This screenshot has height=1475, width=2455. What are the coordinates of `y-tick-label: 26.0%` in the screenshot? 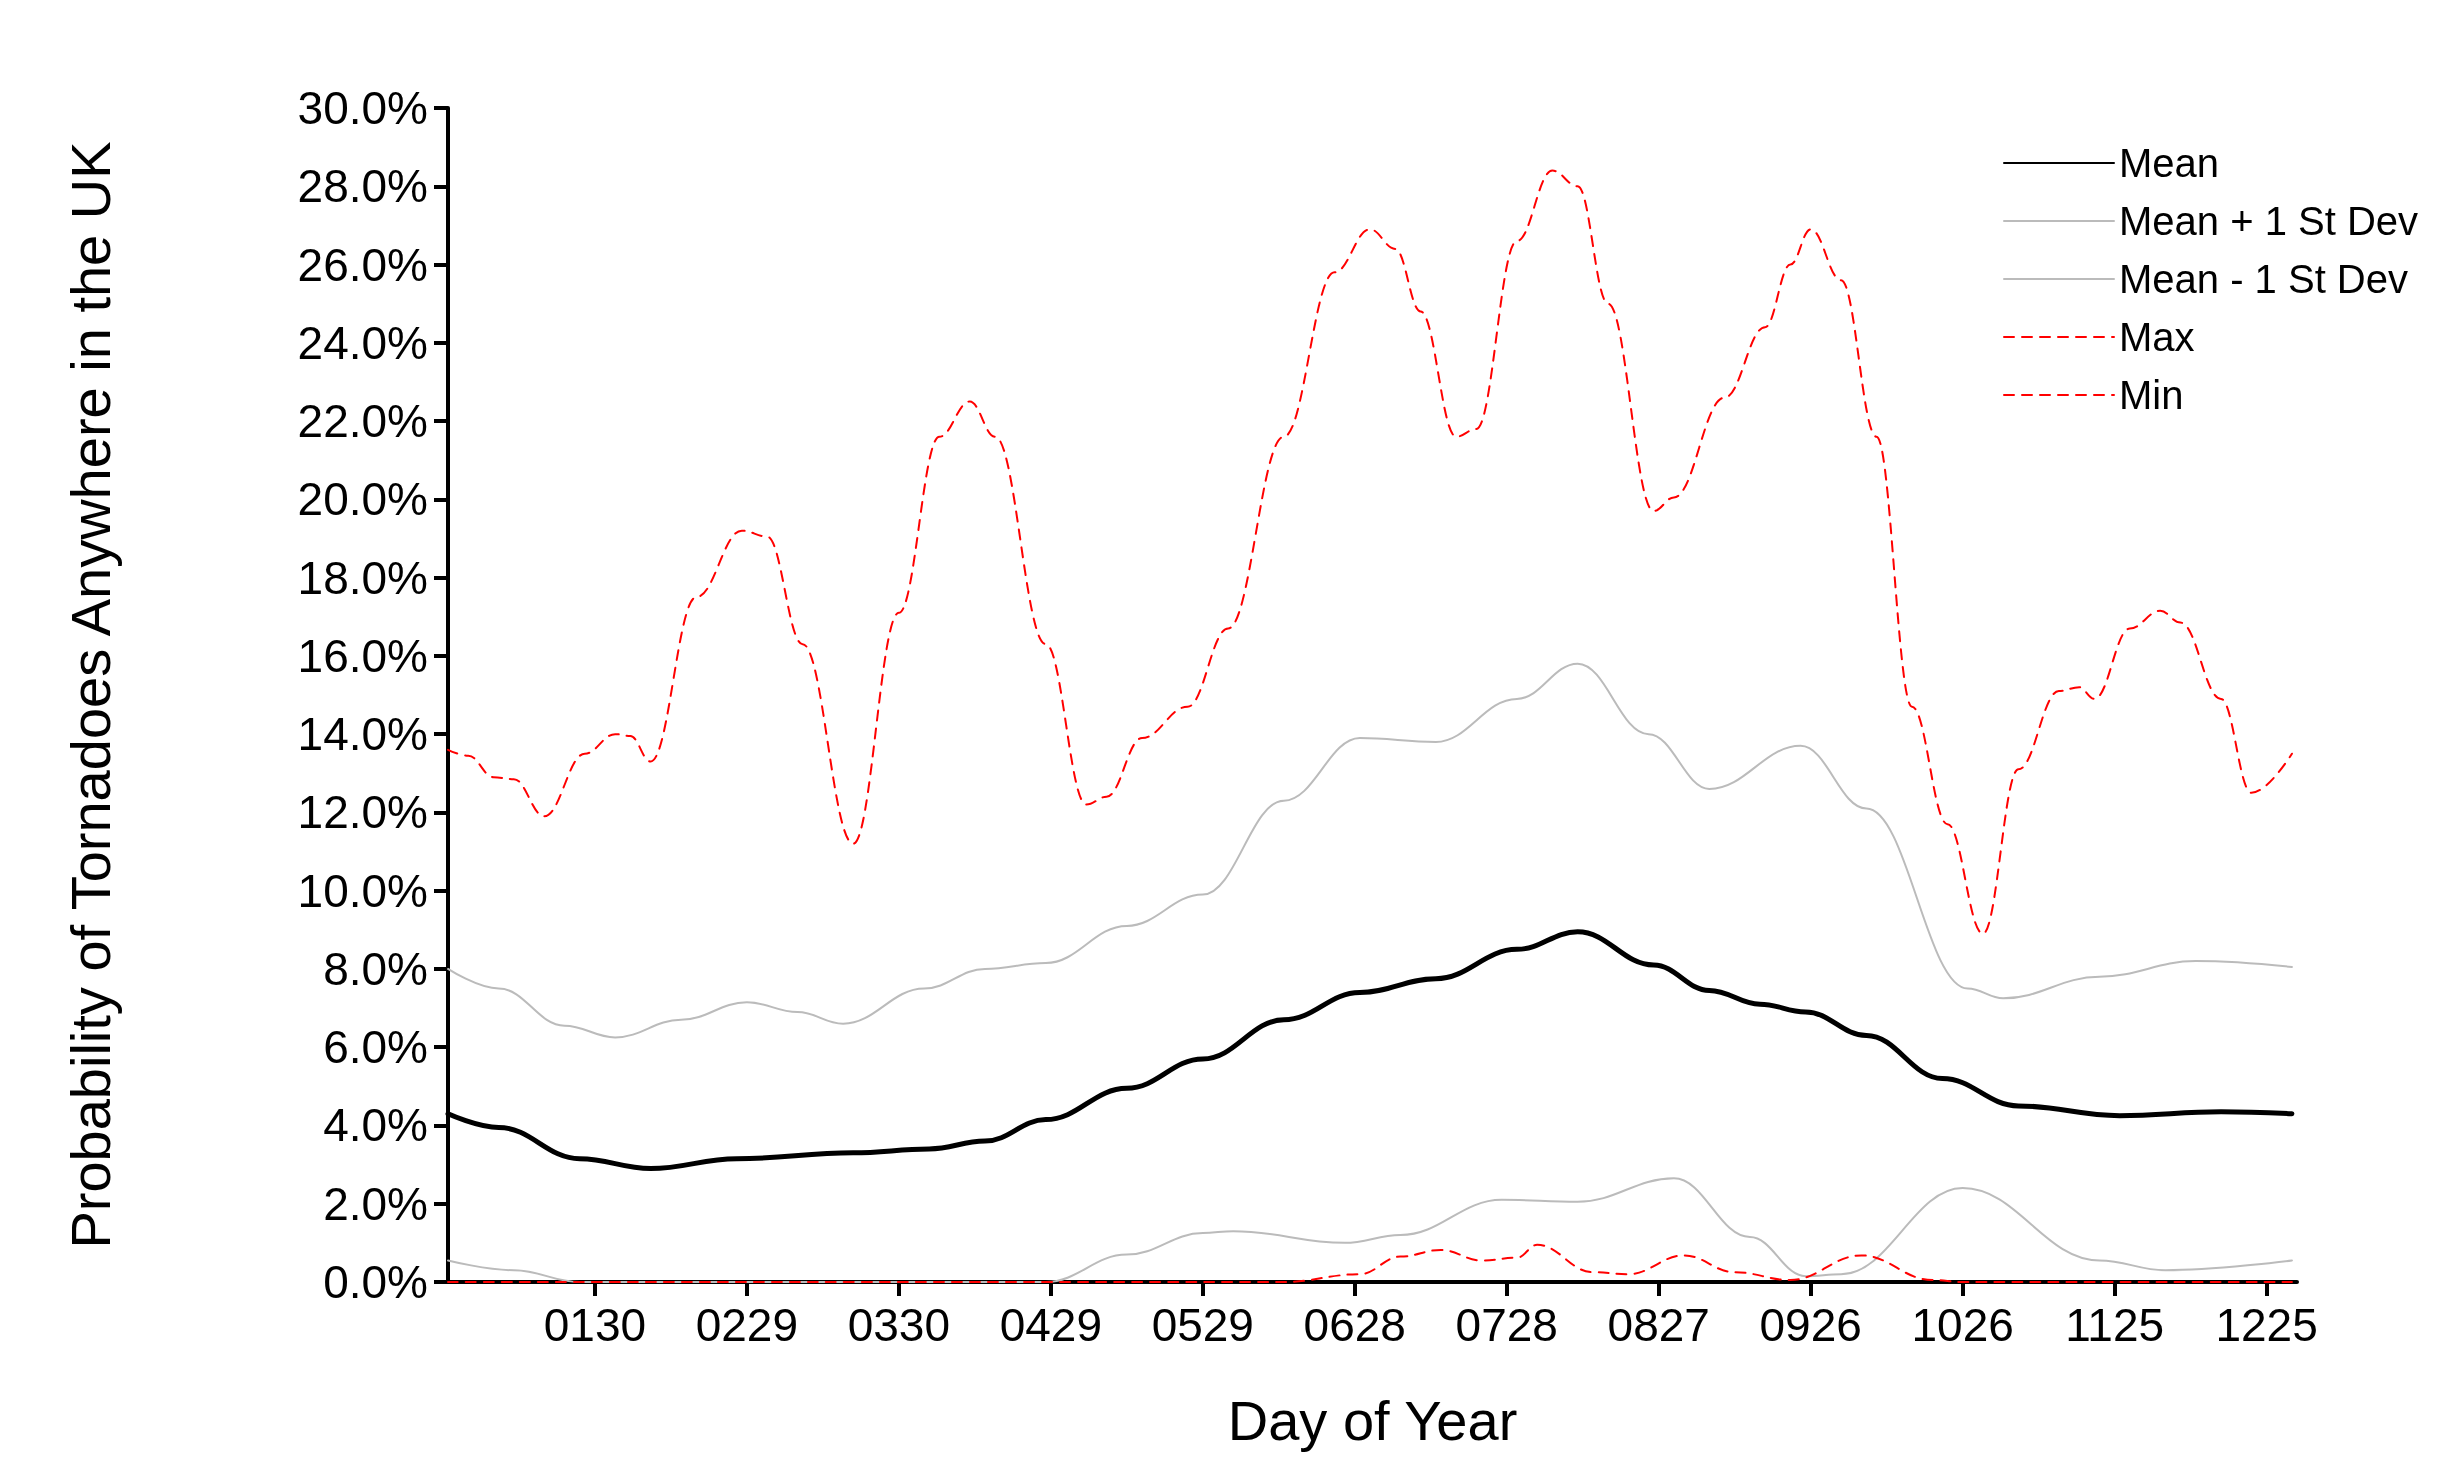 It's located at (362, 264).